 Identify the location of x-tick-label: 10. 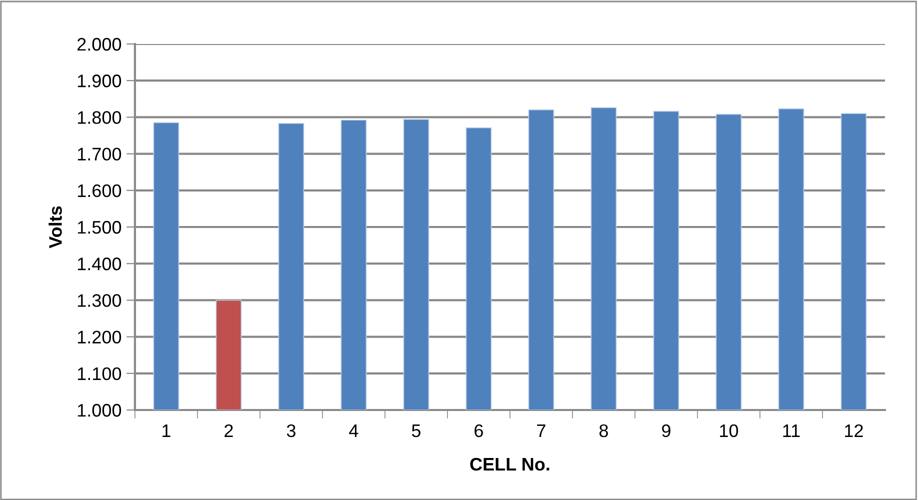
(729, 431).